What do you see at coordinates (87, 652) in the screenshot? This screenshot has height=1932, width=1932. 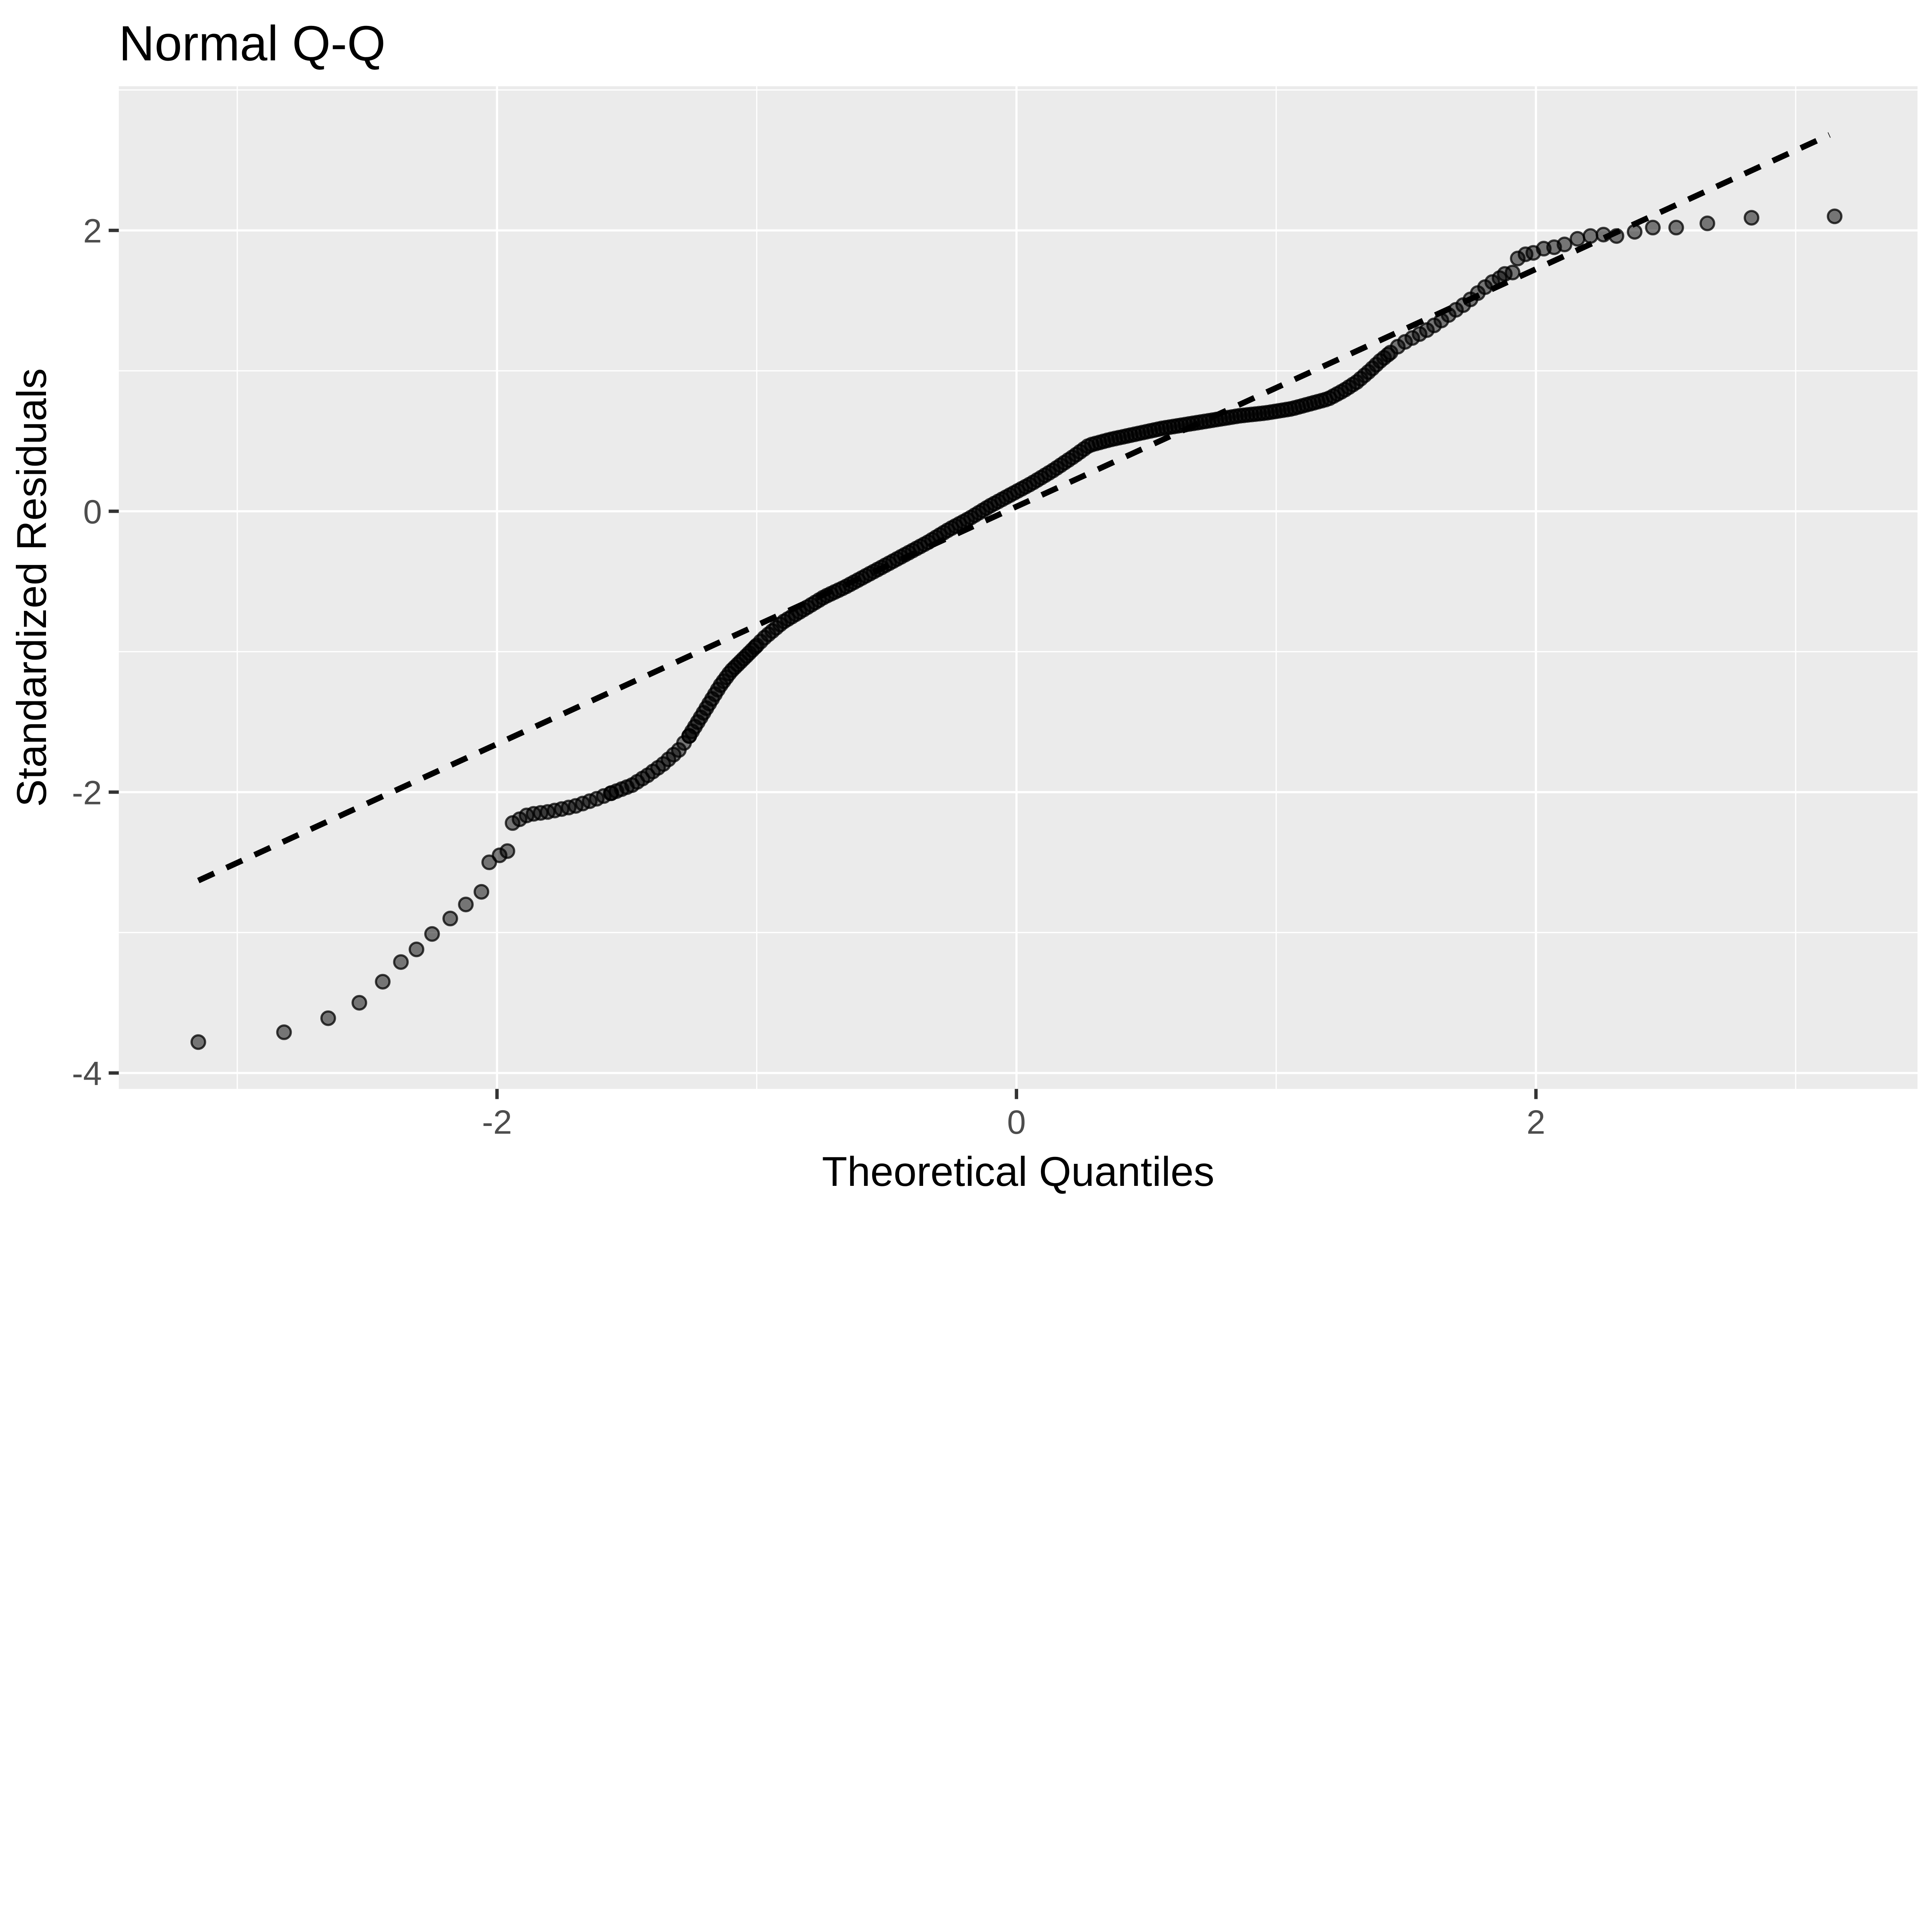 I see `y-axis-tick-labels: -4 -2 0 2` at bounding box center [87, 652].